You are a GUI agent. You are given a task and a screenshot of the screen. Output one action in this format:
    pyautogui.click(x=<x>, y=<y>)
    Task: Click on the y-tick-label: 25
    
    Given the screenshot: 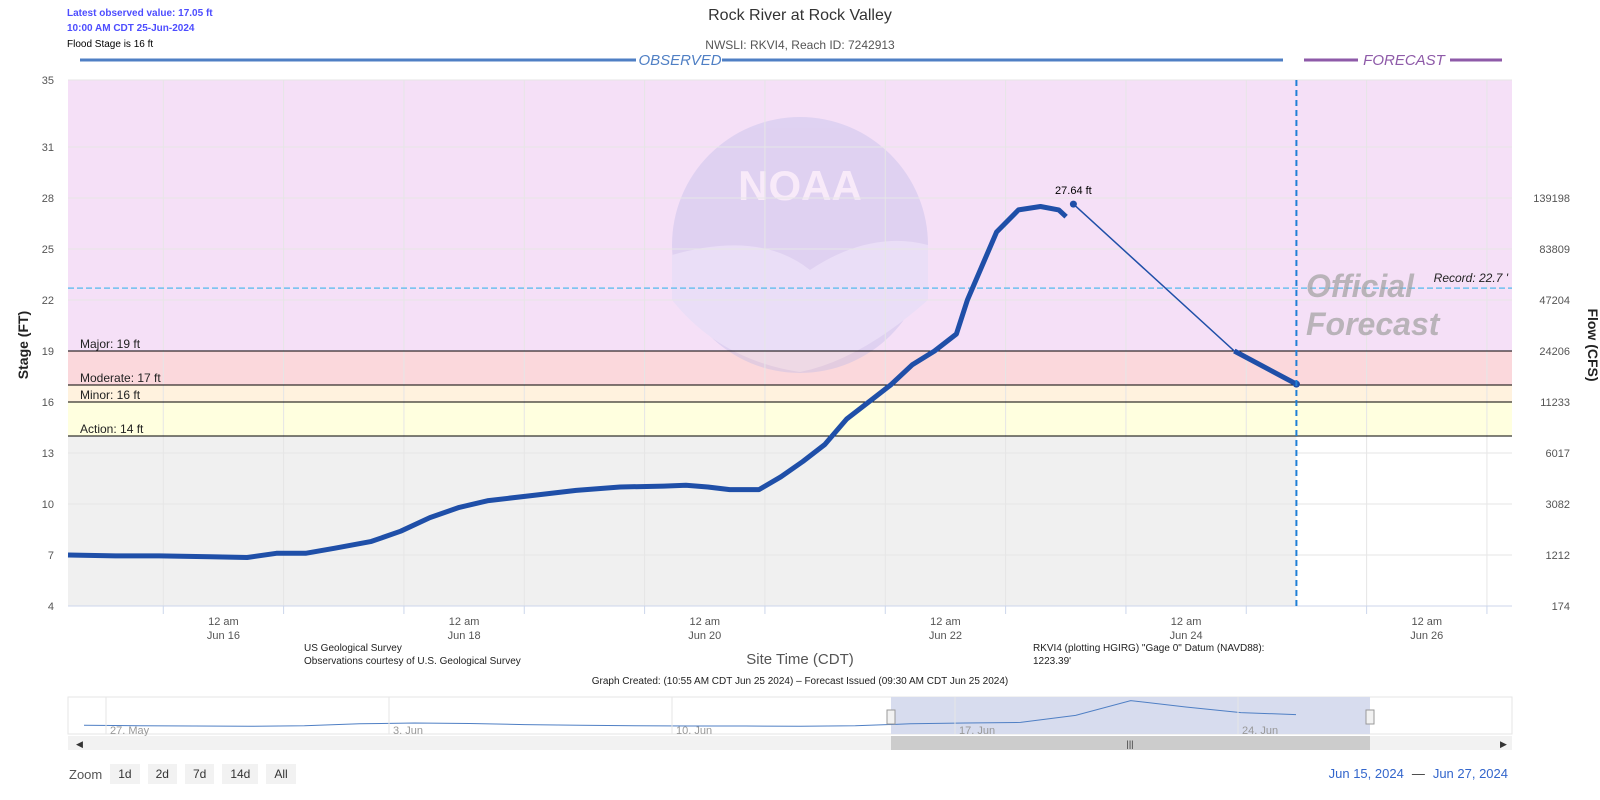 What is the action you would take?
    pyautogui.click(x=48, y=250)
    